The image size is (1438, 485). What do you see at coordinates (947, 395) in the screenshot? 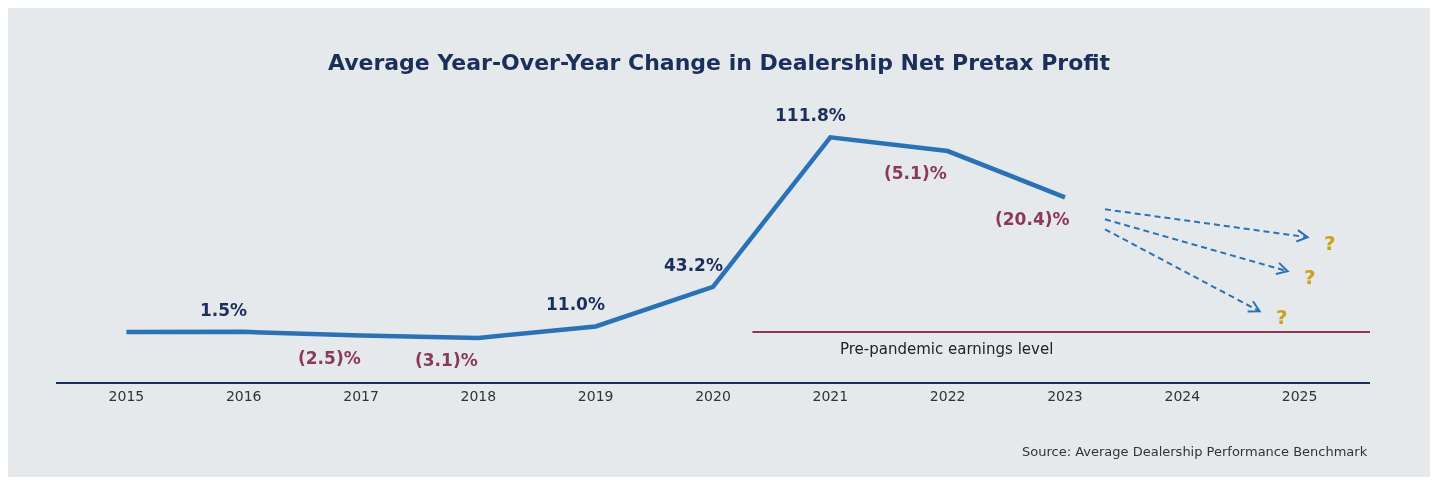
I see `x-tick-label: 2022` at bounding box center [947, 395].